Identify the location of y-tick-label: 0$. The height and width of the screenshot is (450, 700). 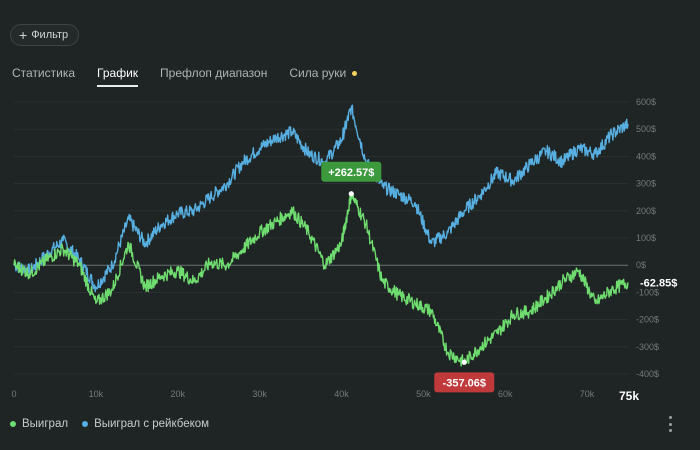
(641, 265).